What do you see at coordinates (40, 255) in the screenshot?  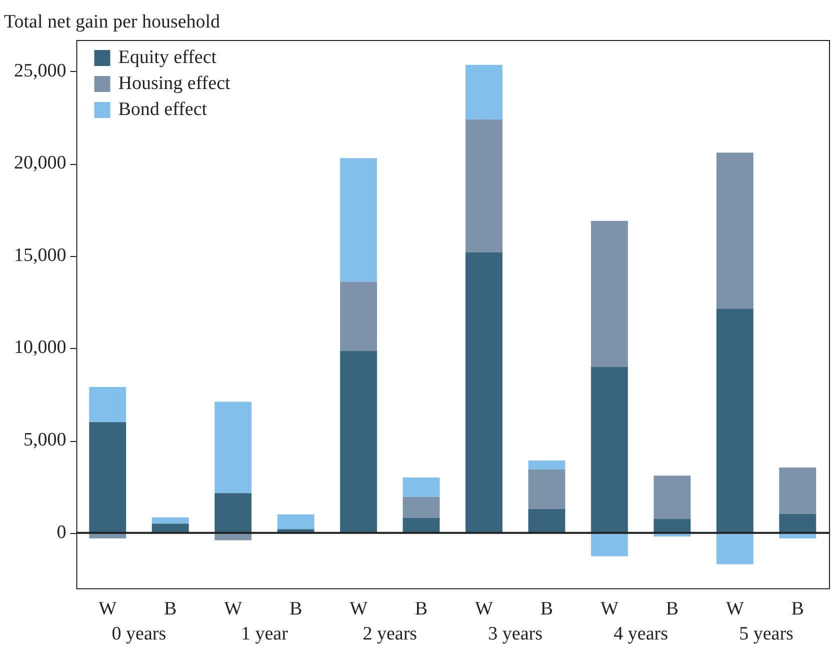 I see `y-tick-label: 15,000` at bounding box center [40, 255].